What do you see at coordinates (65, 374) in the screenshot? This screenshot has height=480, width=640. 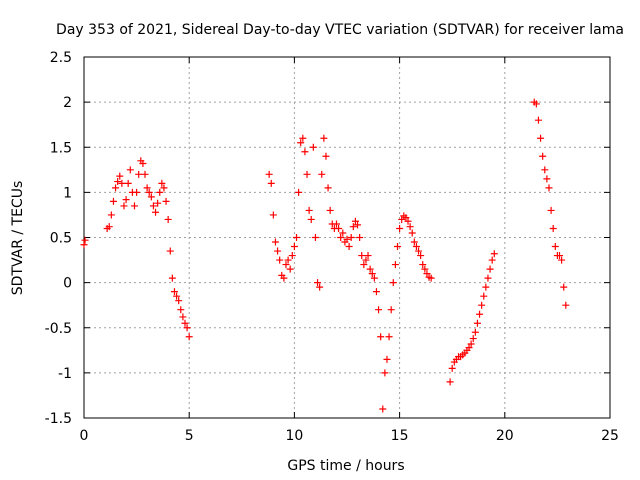 I see `y-tick-label: -1` at bounding box center [65, 374].